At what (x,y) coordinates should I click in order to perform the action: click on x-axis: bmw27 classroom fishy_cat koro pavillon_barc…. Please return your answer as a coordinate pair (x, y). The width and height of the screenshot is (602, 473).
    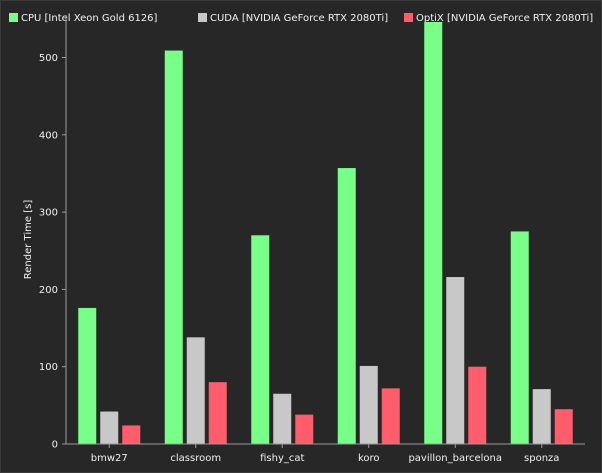
    Looking at the image, I should click on (325, 453).